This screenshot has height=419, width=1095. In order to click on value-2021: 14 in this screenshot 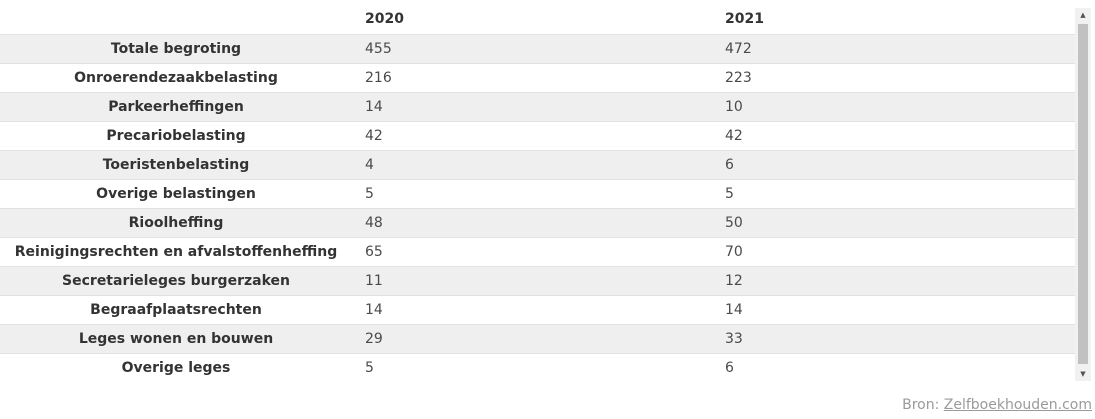, I will do `click(893, 310)`.